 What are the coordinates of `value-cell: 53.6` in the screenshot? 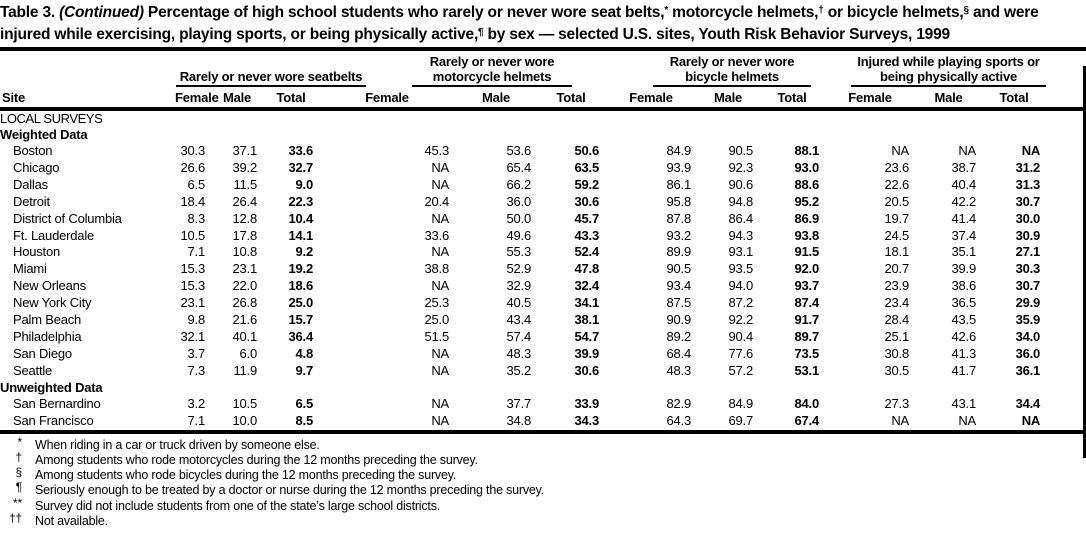 It's located at (518, 150).